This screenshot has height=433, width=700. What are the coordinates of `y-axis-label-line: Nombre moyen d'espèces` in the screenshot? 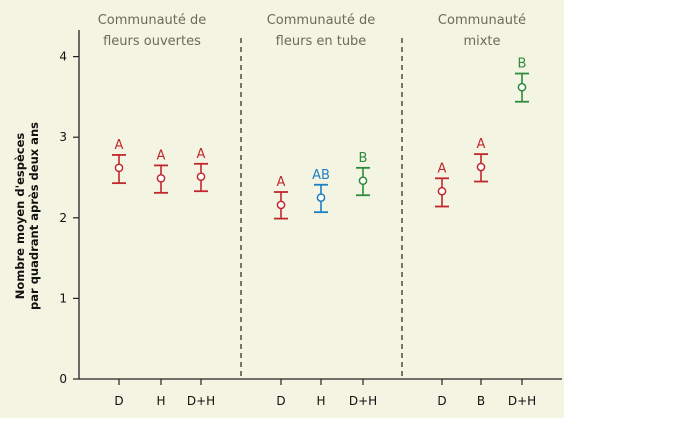 It's located at (20, 216).